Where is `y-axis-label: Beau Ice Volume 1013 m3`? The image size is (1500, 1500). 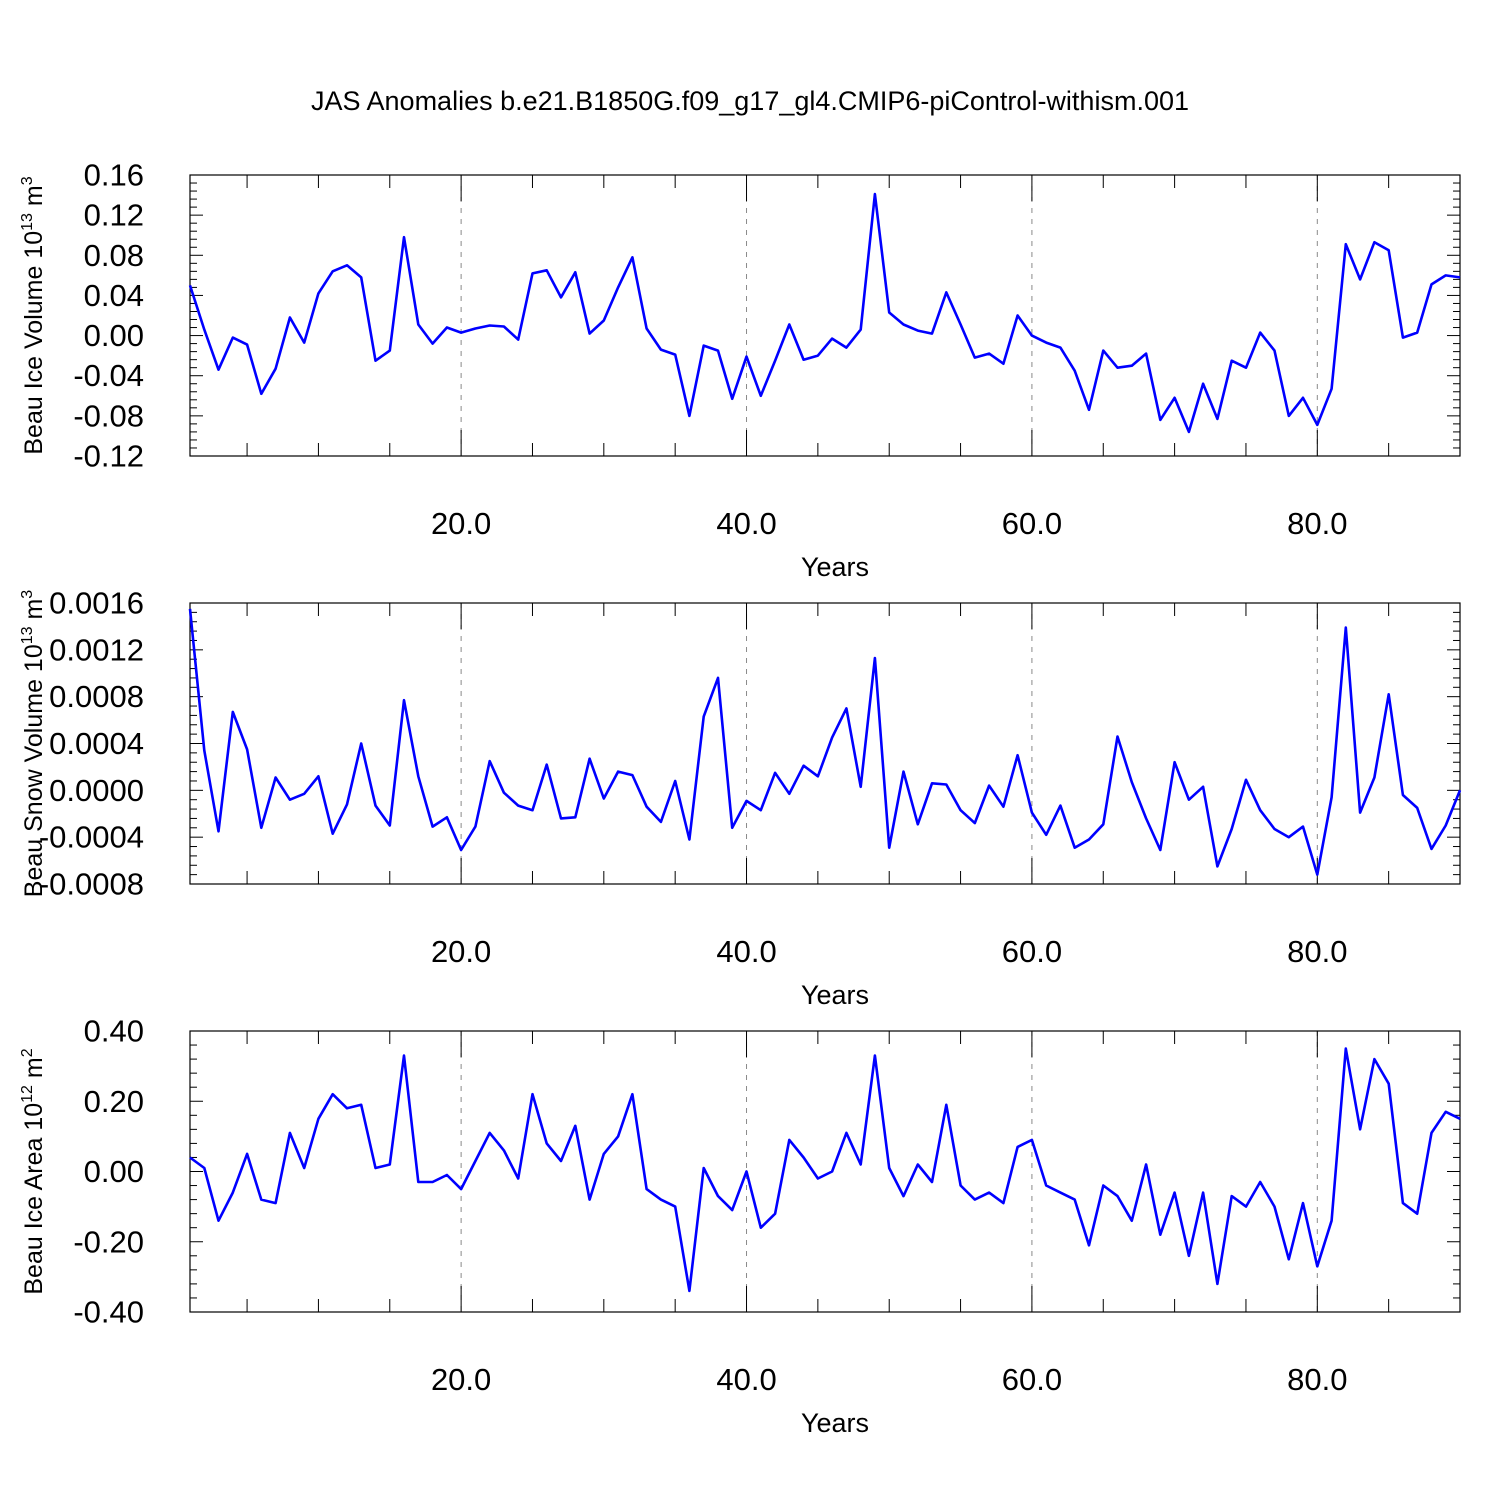 y-axis-label: Beau Ice Volume 1013 m3 is located at coordinates (33, 315).